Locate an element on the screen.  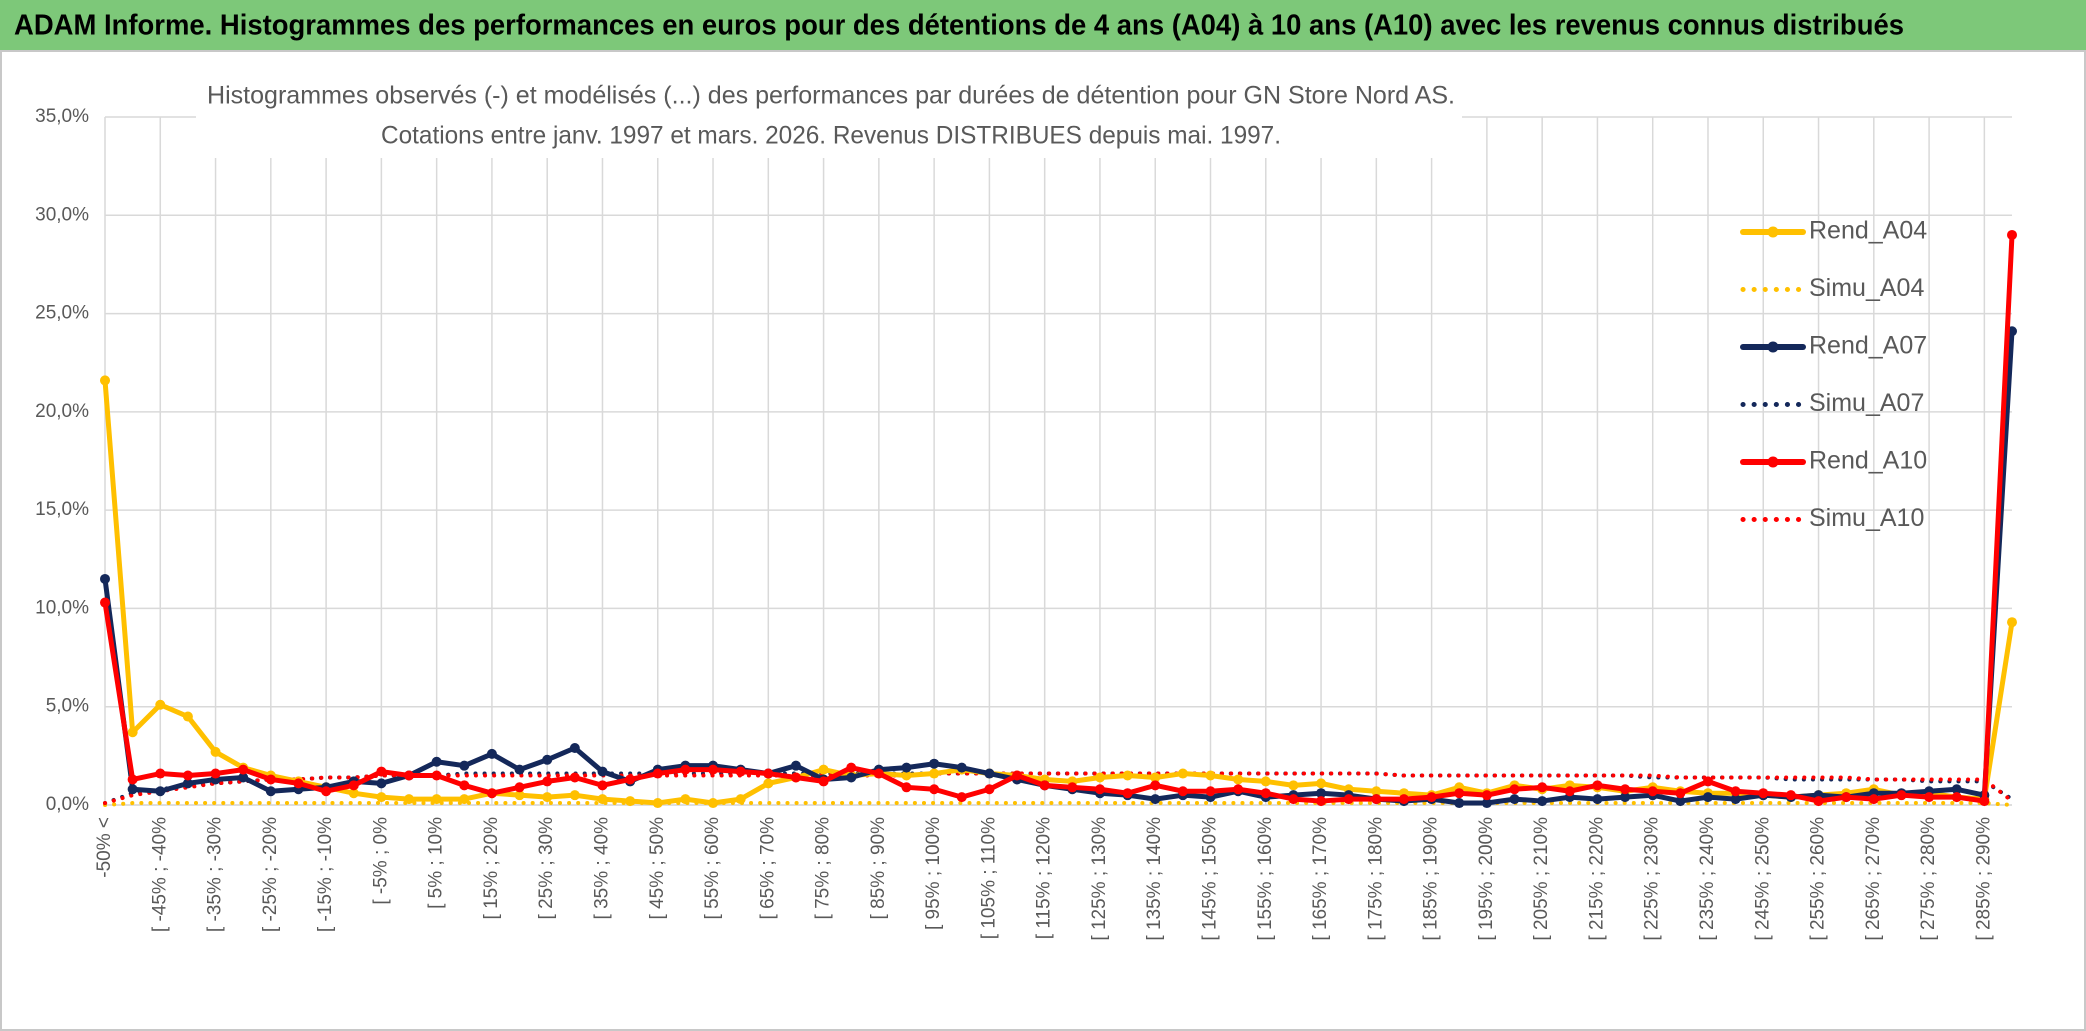
legend-label: Rend_A10 is located at coordinates (1868, 461).